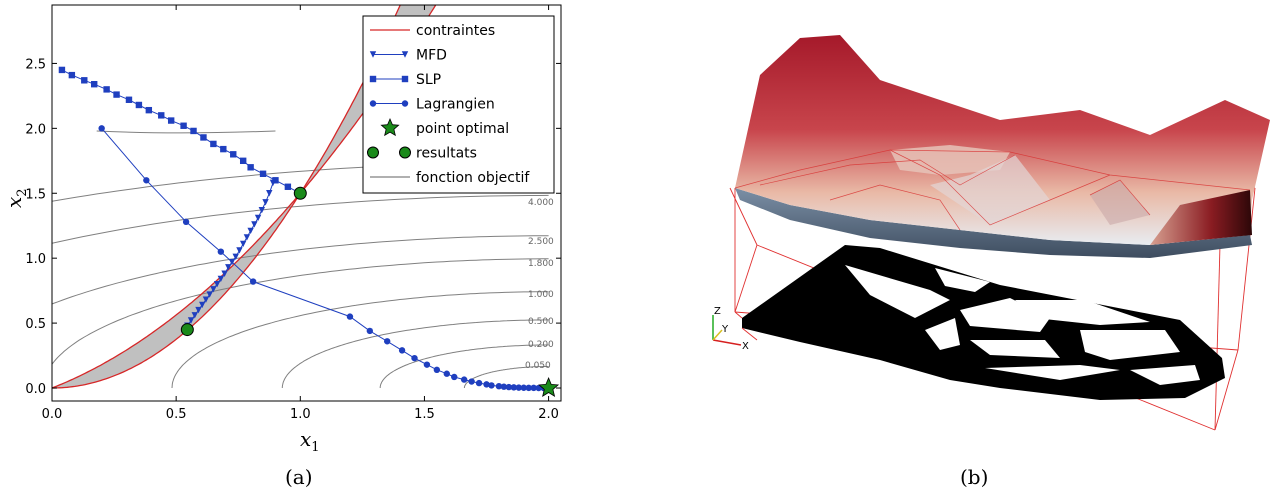  Describe the element at coordinates (983, 322) in the screenshot. I see `optimized-structure` at that location.